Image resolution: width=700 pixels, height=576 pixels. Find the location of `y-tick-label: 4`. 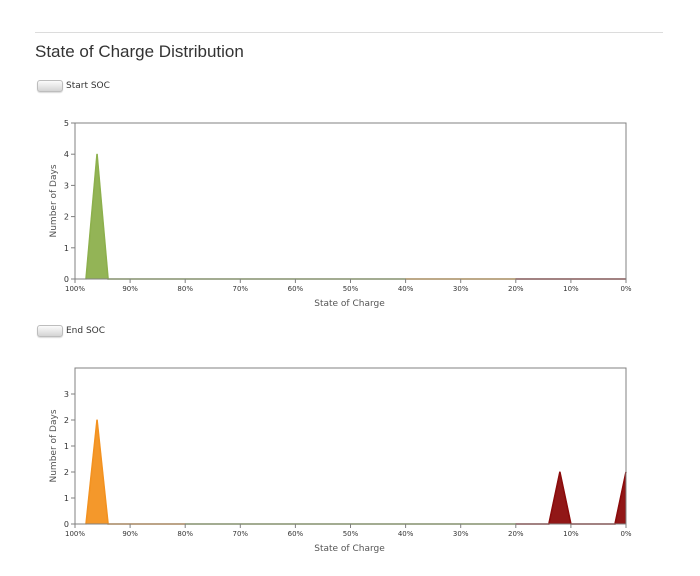

y-tick-label: 4 is located at coordinates (66, 154).